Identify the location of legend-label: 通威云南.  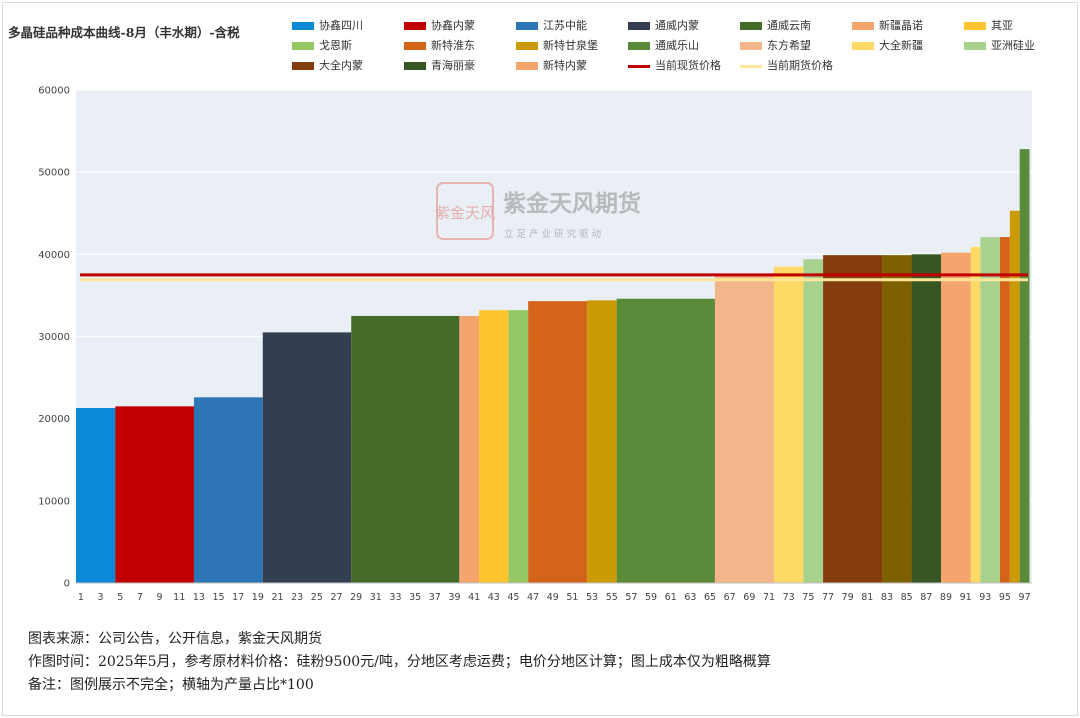
(789, 25).